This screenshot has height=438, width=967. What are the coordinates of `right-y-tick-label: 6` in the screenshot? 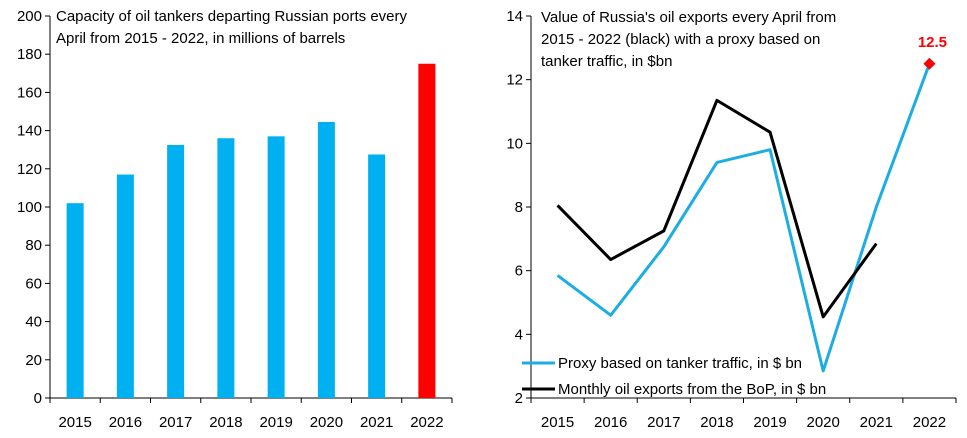 It's located at (519, 271).